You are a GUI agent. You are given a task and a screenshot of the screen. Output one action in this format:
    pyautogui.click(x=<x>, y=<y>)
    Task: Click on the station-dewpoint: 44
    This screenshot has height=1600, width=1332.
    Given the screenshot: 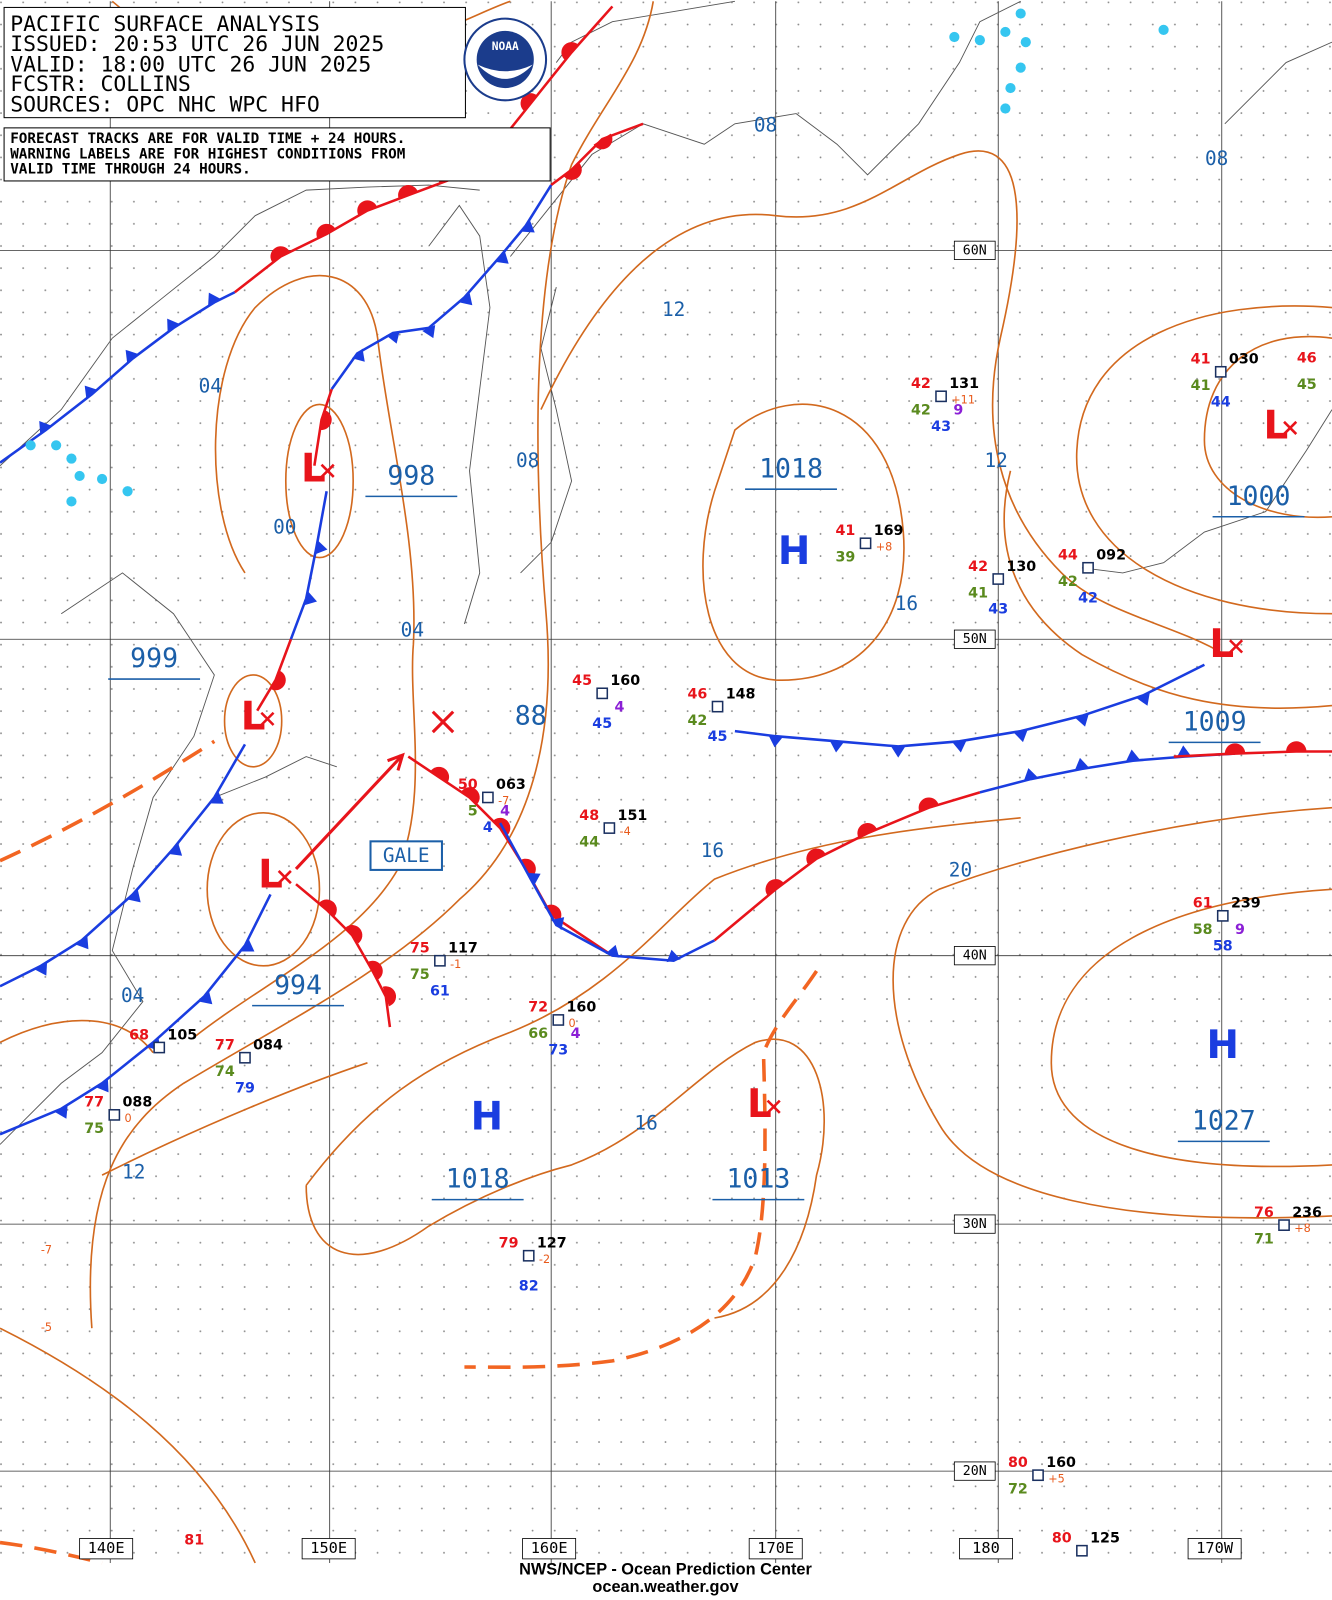 What is the action you would take?
    pyautogui.click(x=589, y=842)
    